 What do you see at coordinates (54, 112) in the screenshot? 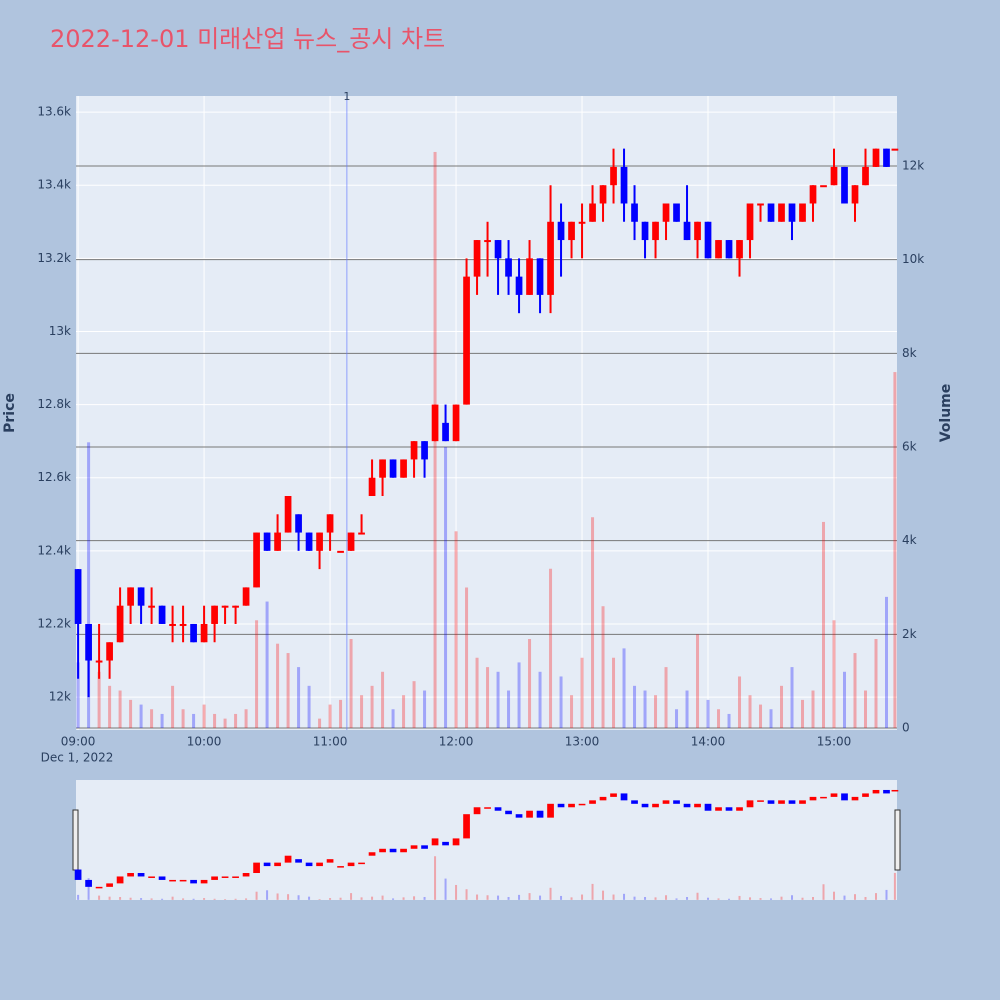
I see `y-tick-label: 13.6k` at bounding box center [54, 112].